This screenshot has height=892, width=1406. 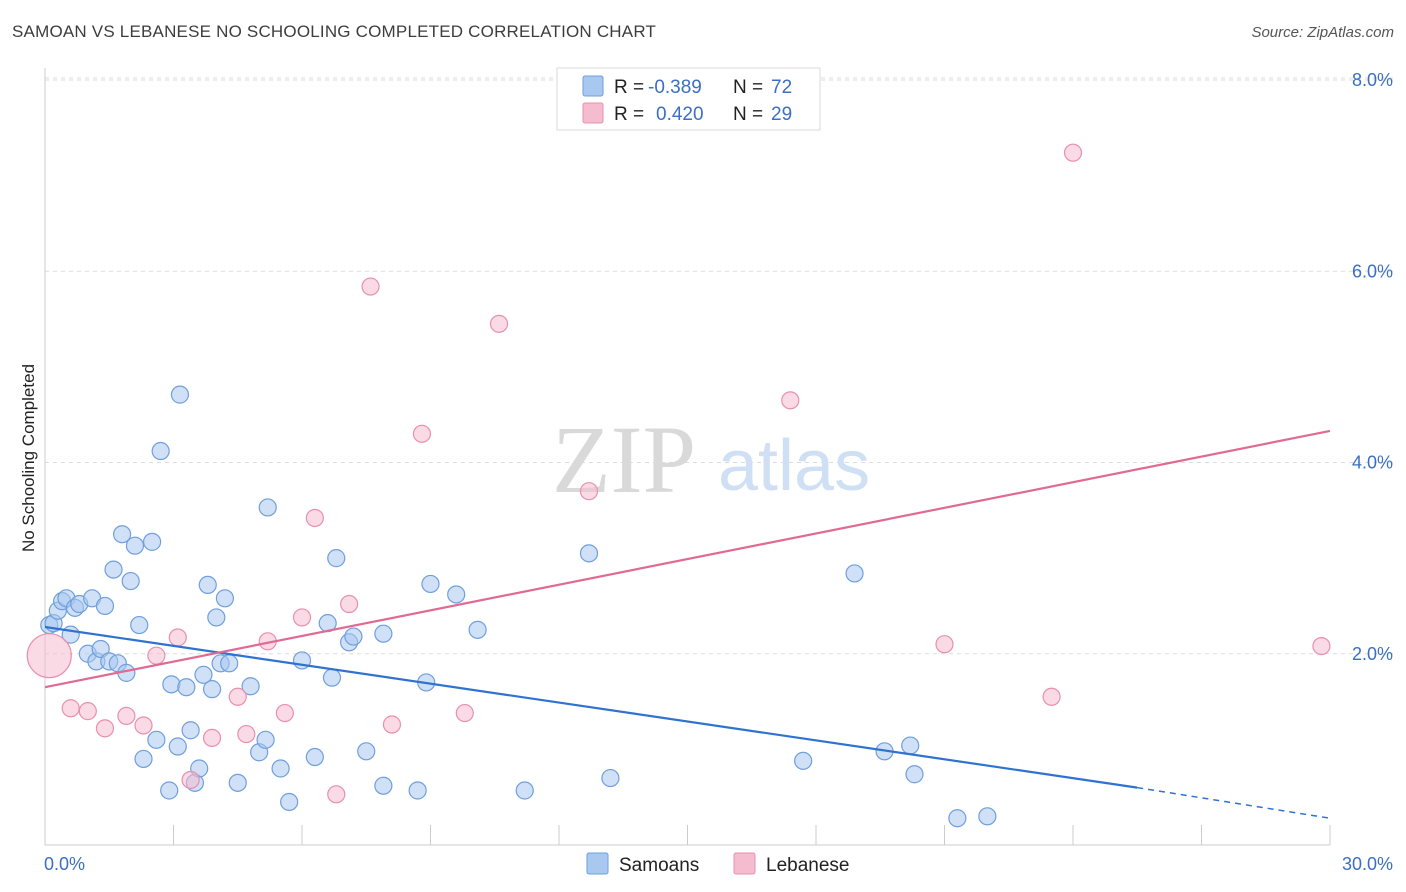 What do you see at coordinates (1372, 654) in the screenshot?
I see `y-tick-label: 2.0%` at bounding box center [1372, 654].